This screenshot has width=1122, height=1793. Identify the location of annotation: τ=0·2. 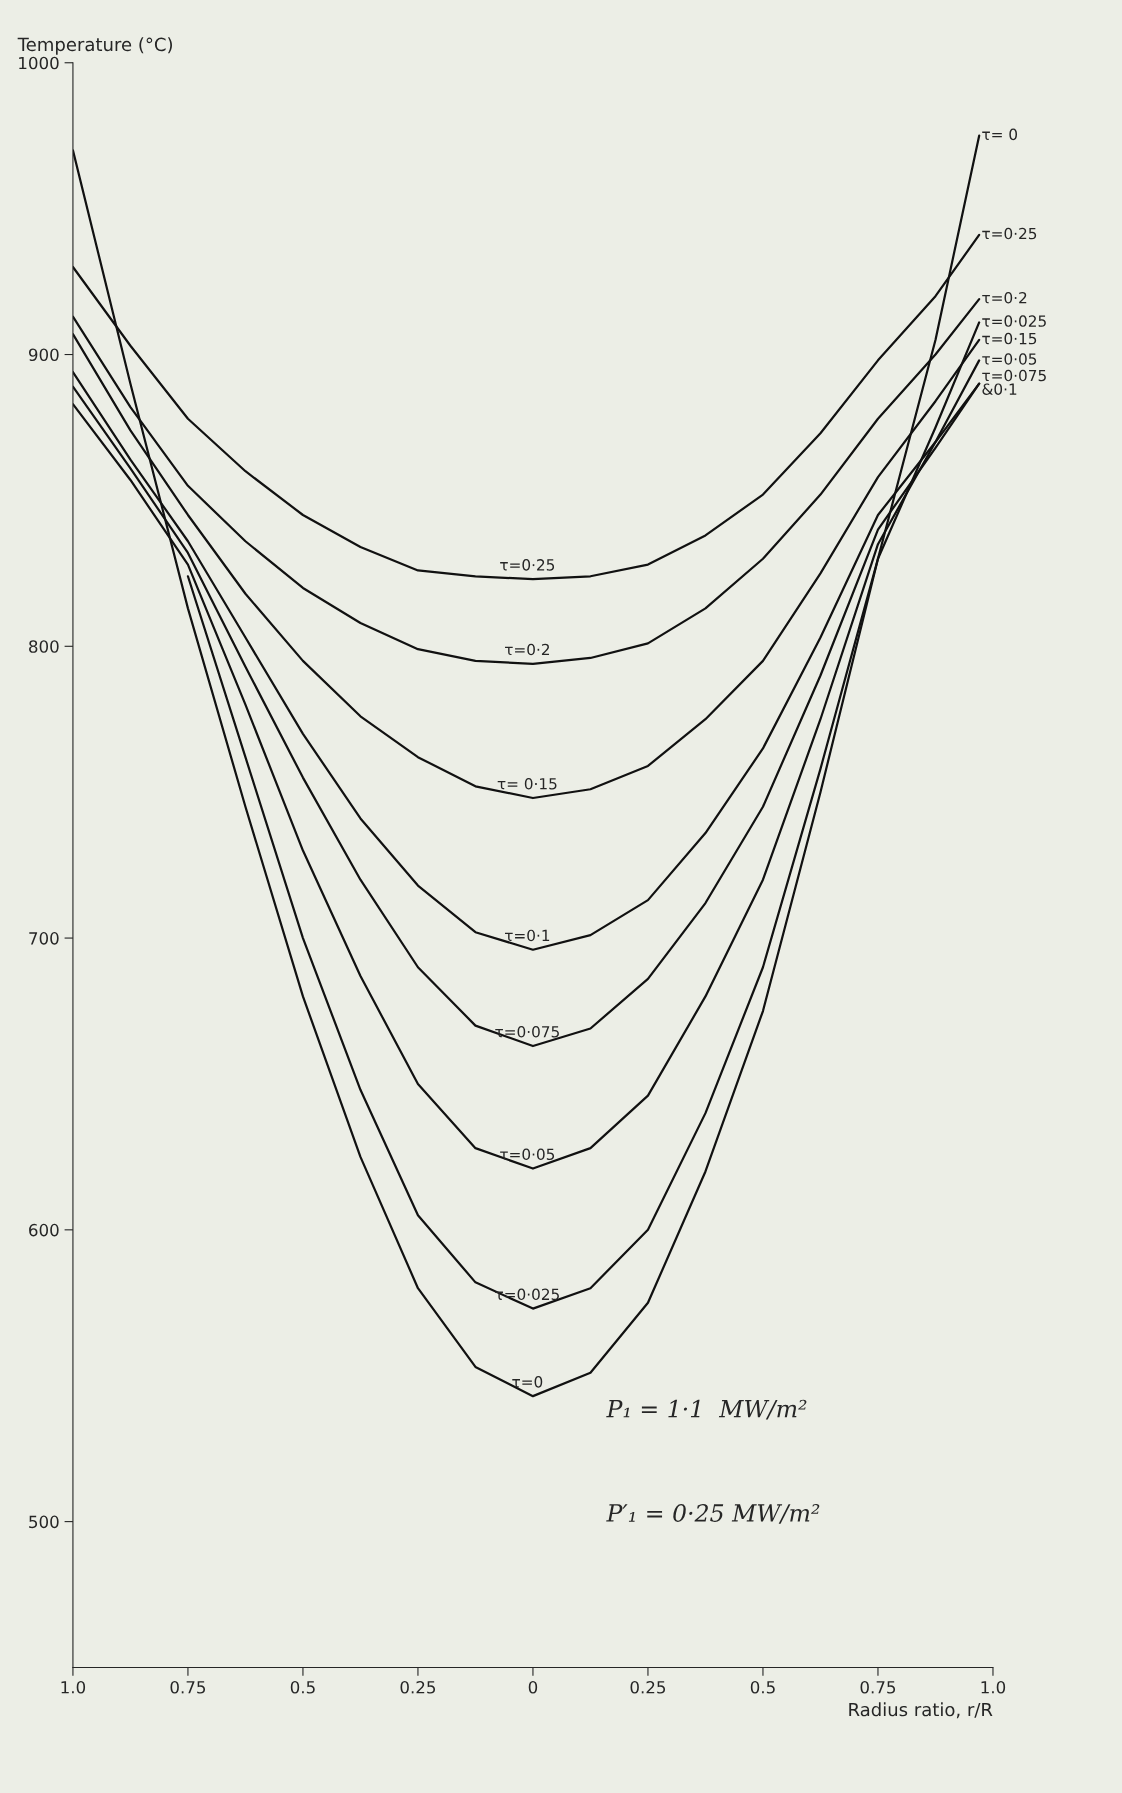
(527, 649).